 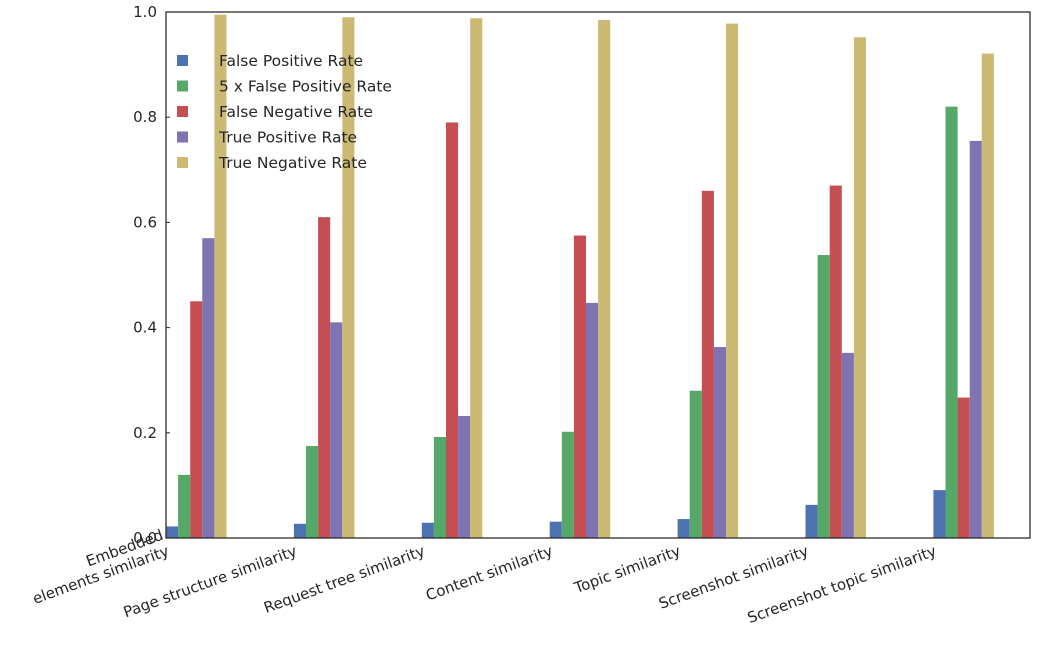 I want to click on legend-label: True Positive Rate, so click(x=287, y=138).